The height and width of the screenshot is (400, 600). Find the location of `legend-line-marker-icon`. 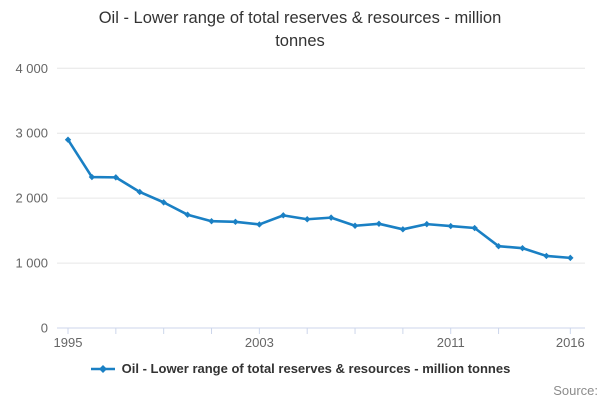

legend-line-marker-icon is located at coordinates (103, 369).